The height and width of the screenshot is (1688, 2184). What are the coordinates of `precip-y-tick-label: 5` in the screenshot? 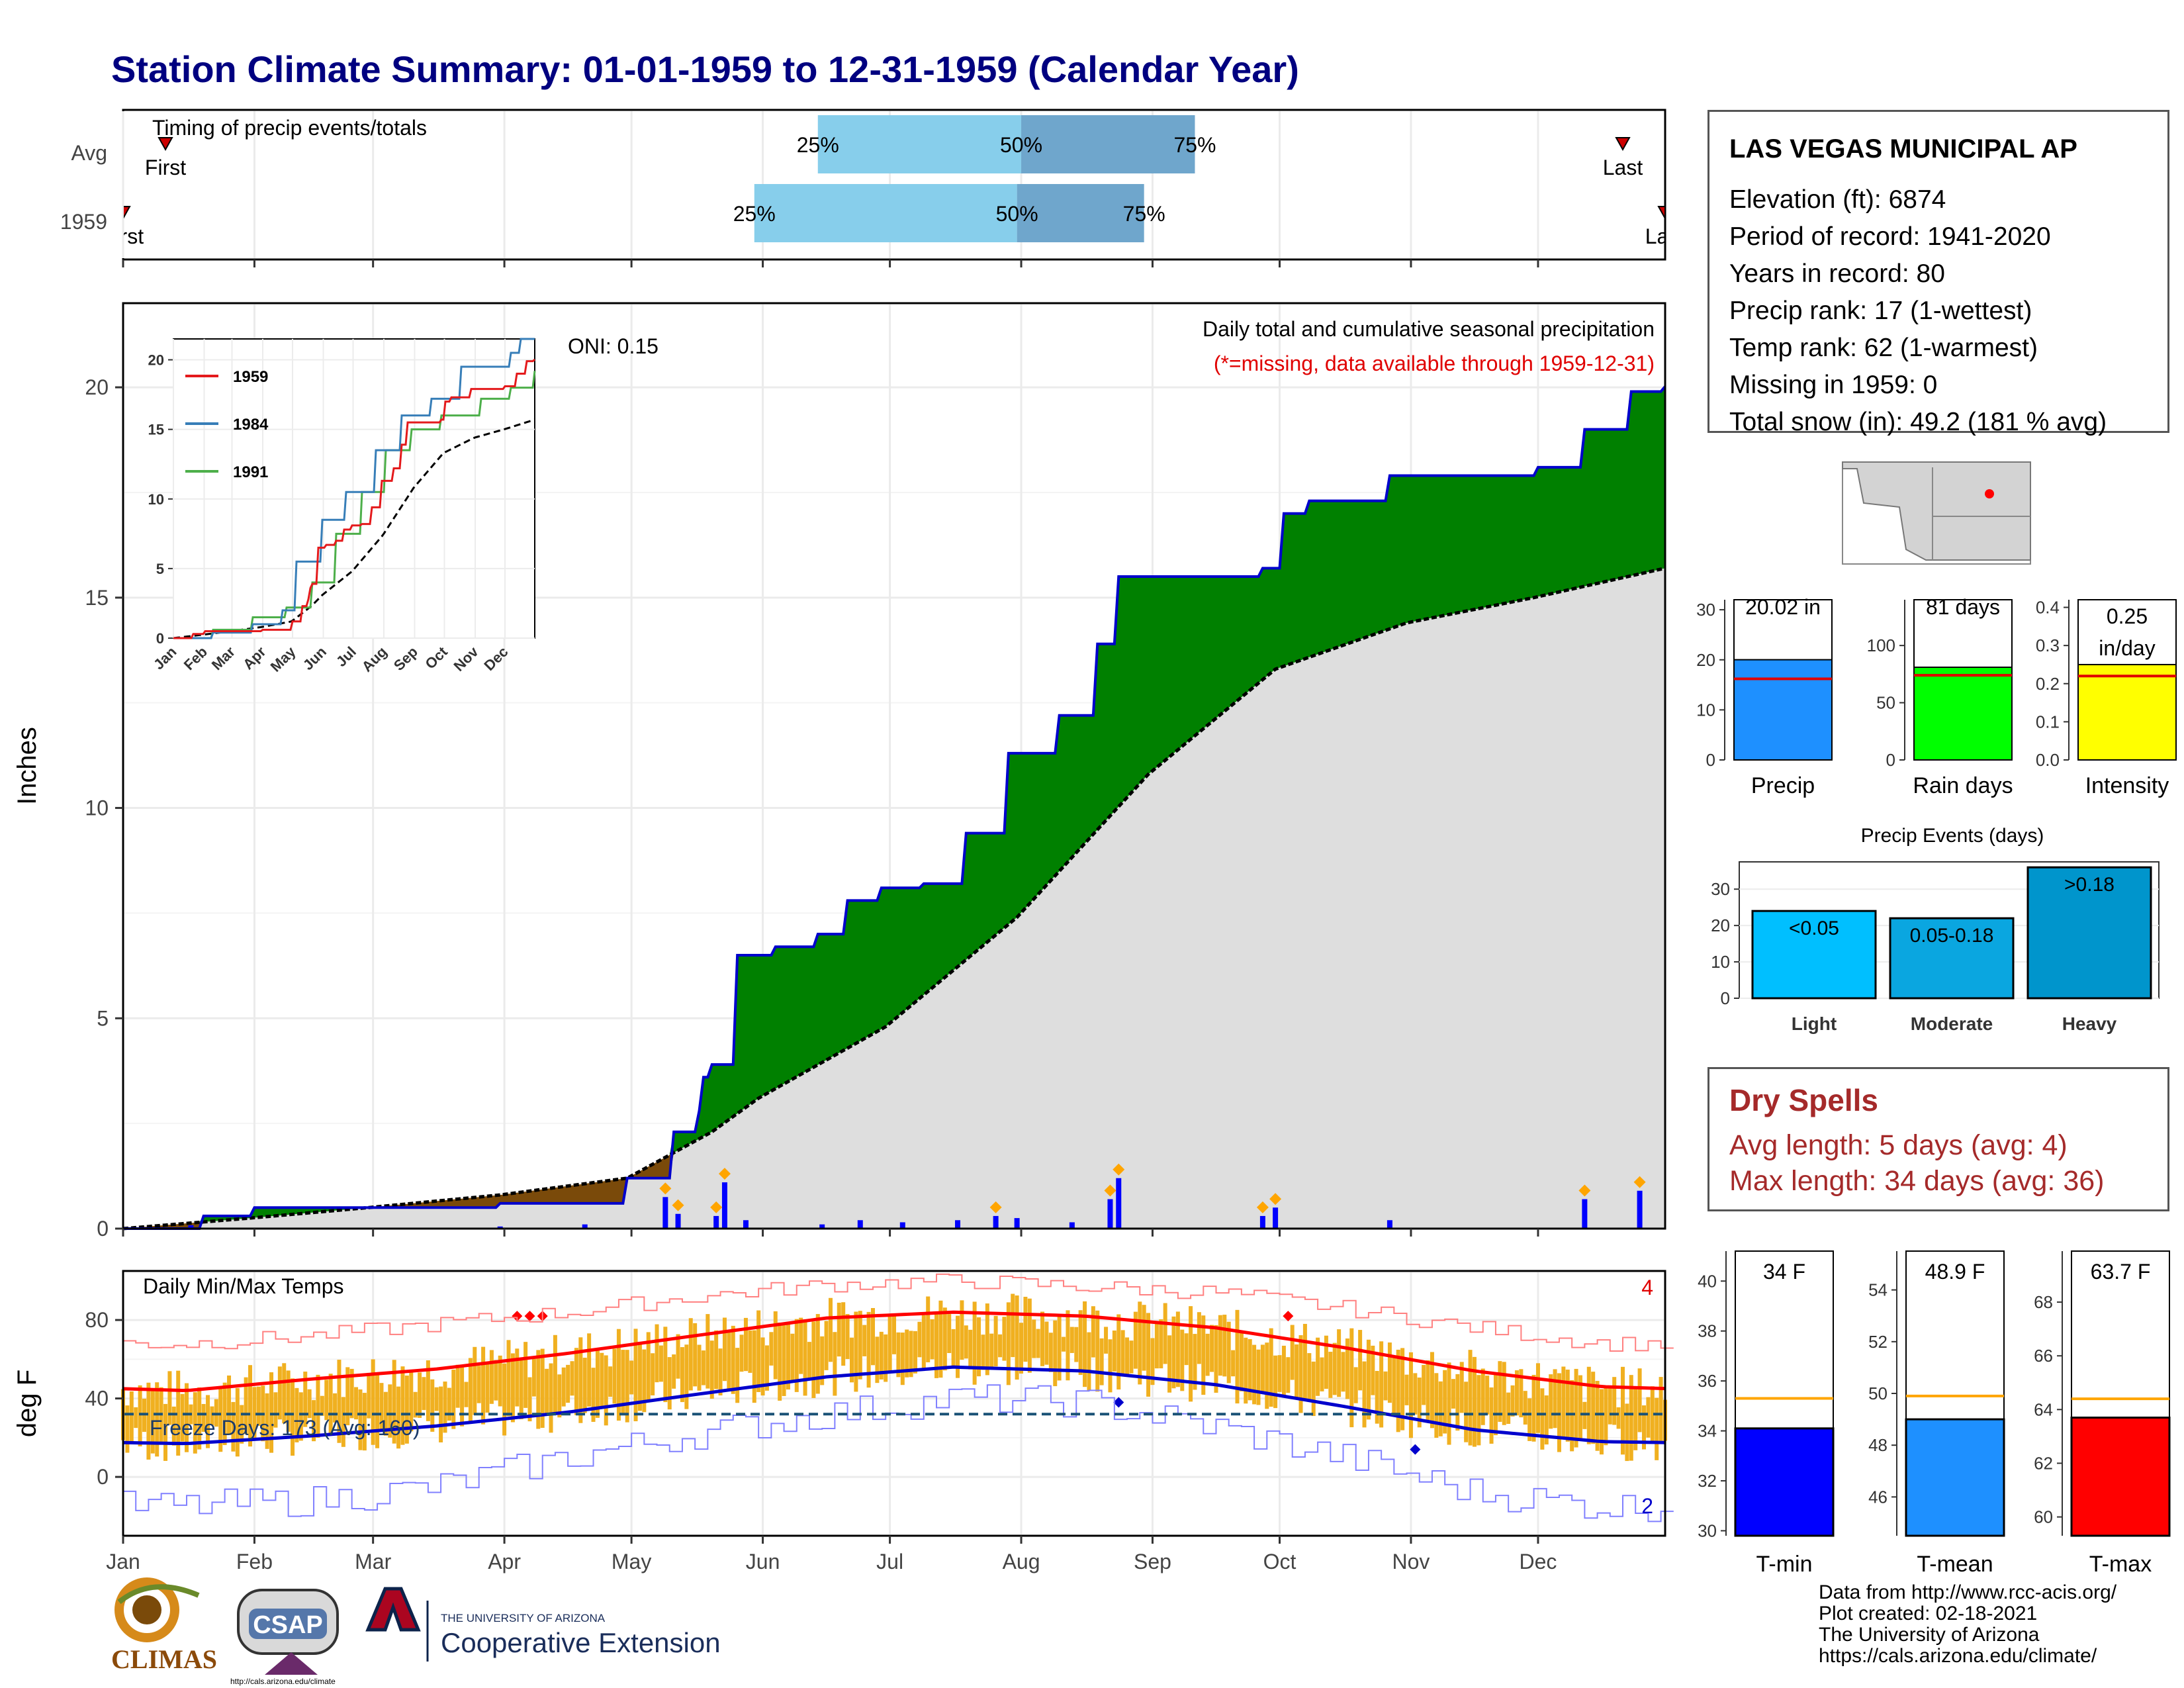 It's located at (103, 1018).